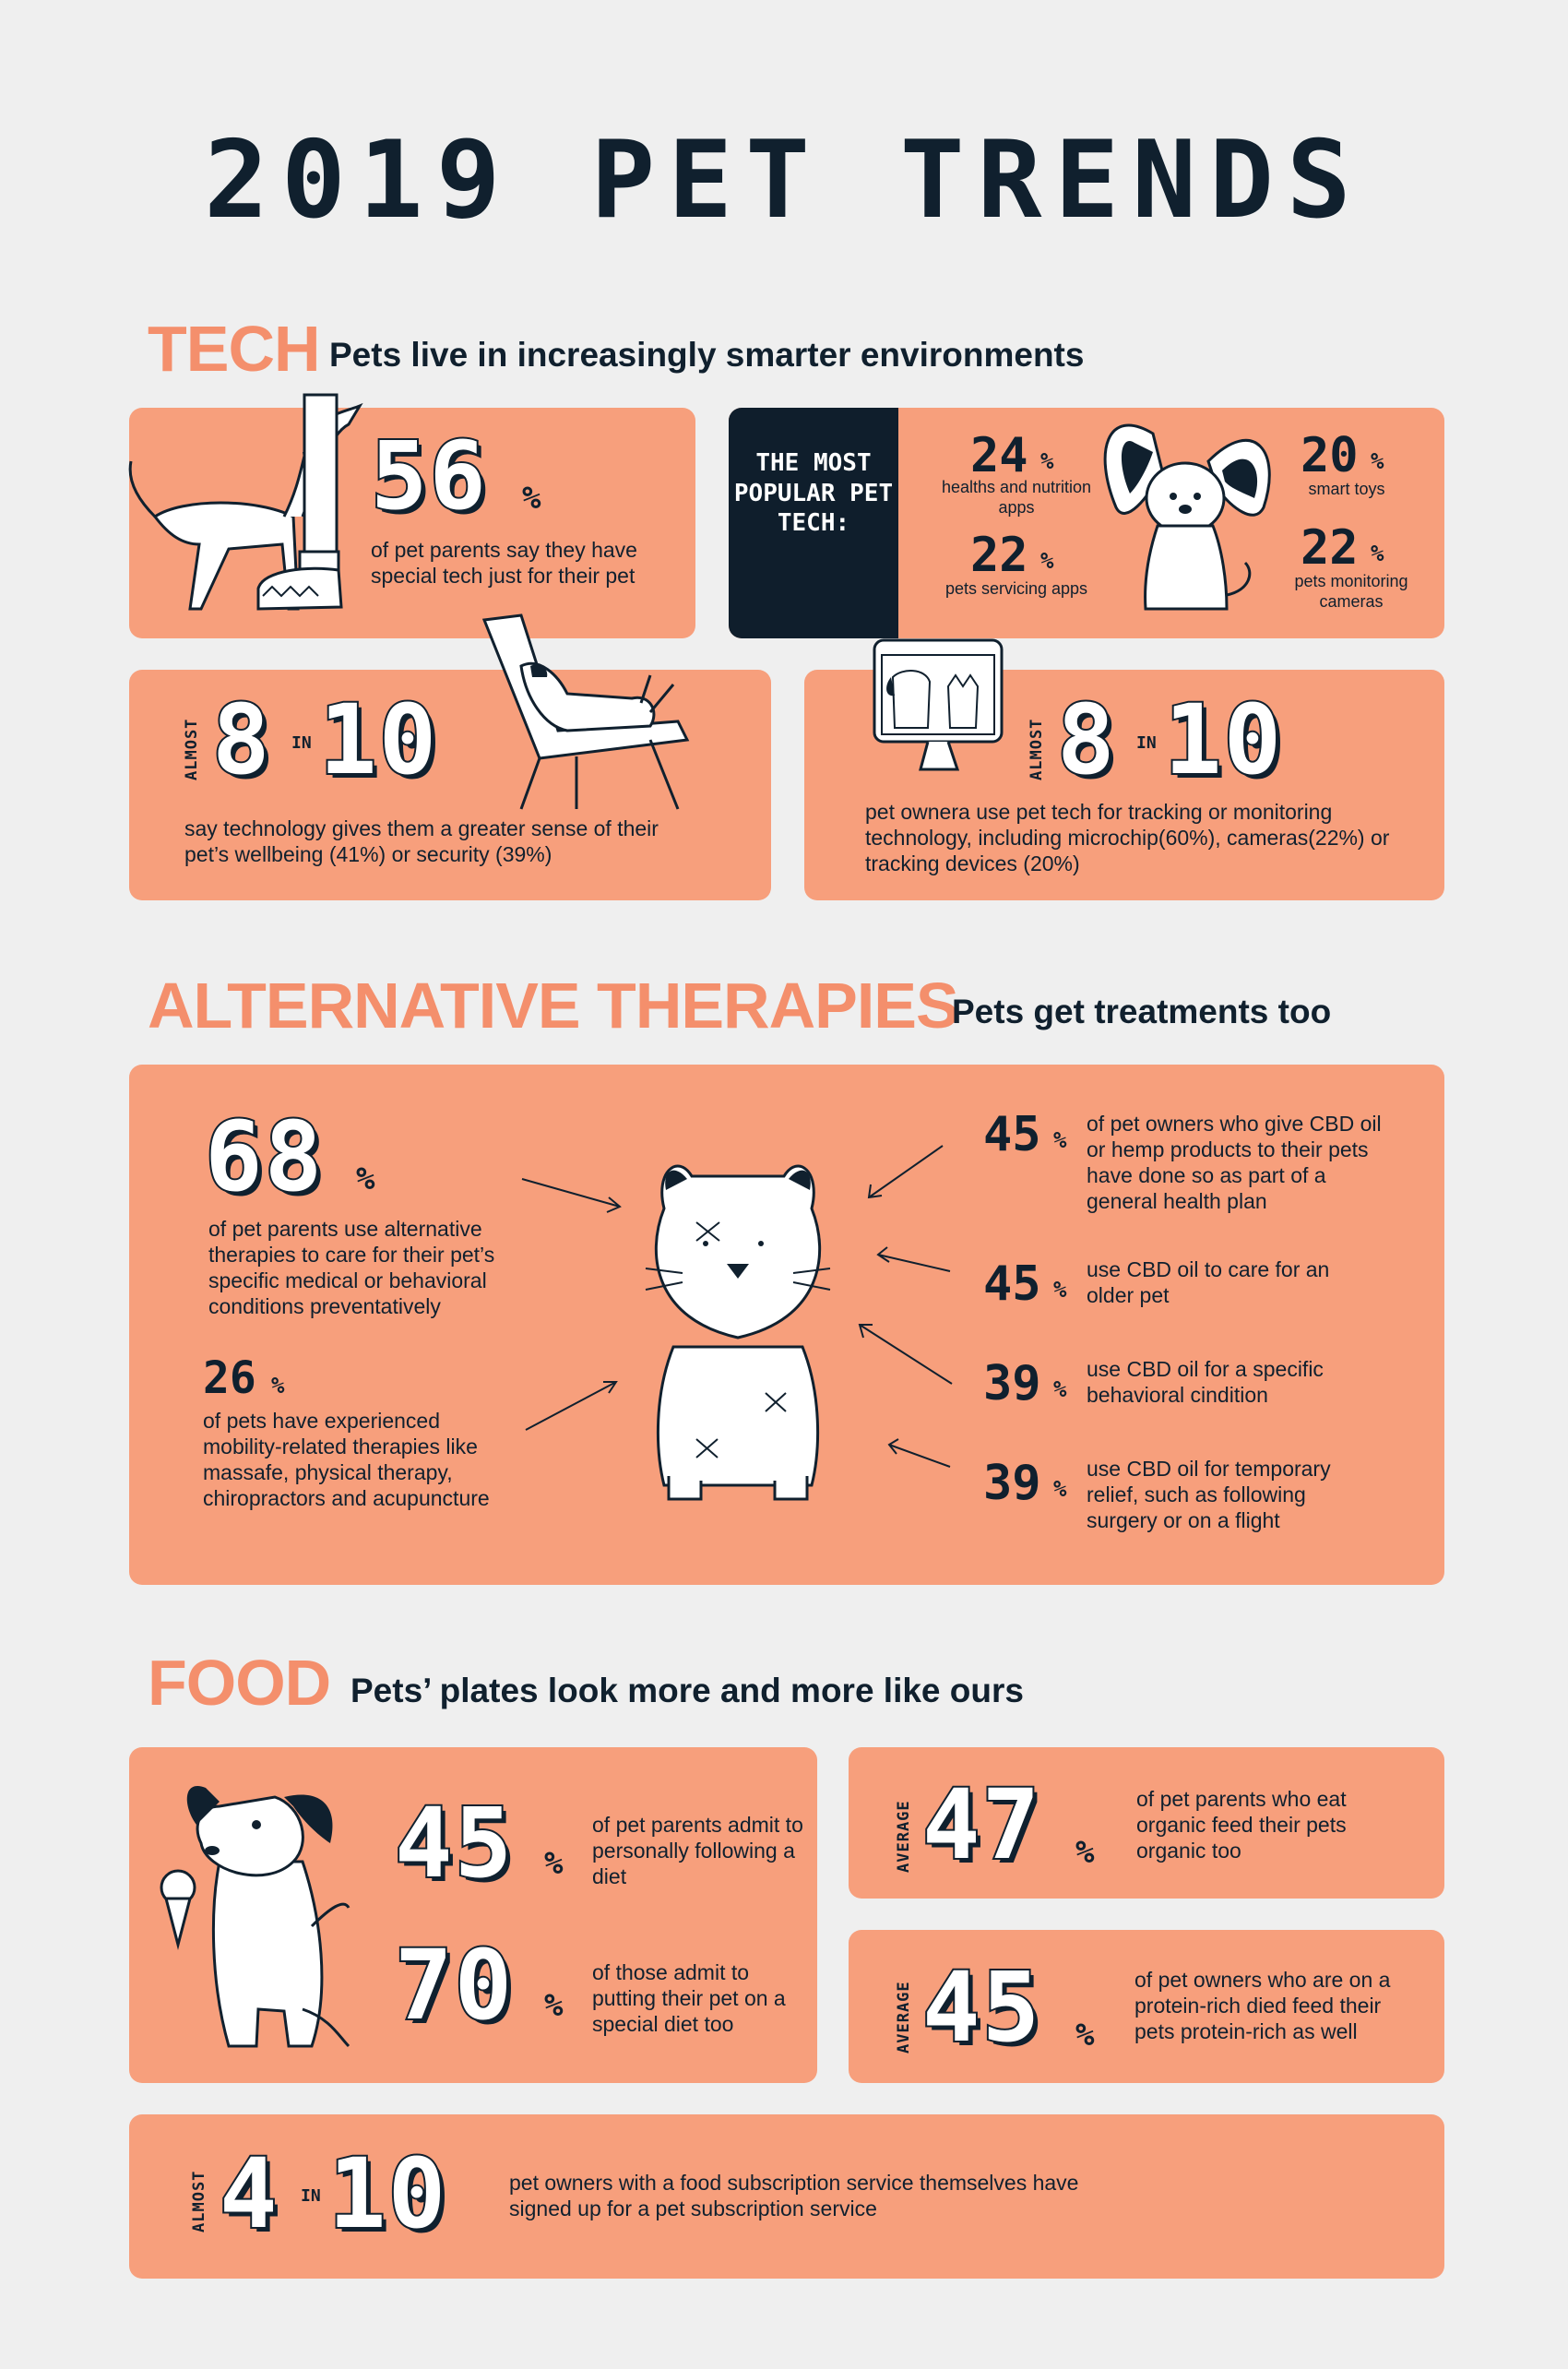 This screenshot has width=1568, height=2369. What do you see at coordinates (387, 2193) in the screenshot?
I see `subscription-den: 10` at bounding box center [387, 2193].